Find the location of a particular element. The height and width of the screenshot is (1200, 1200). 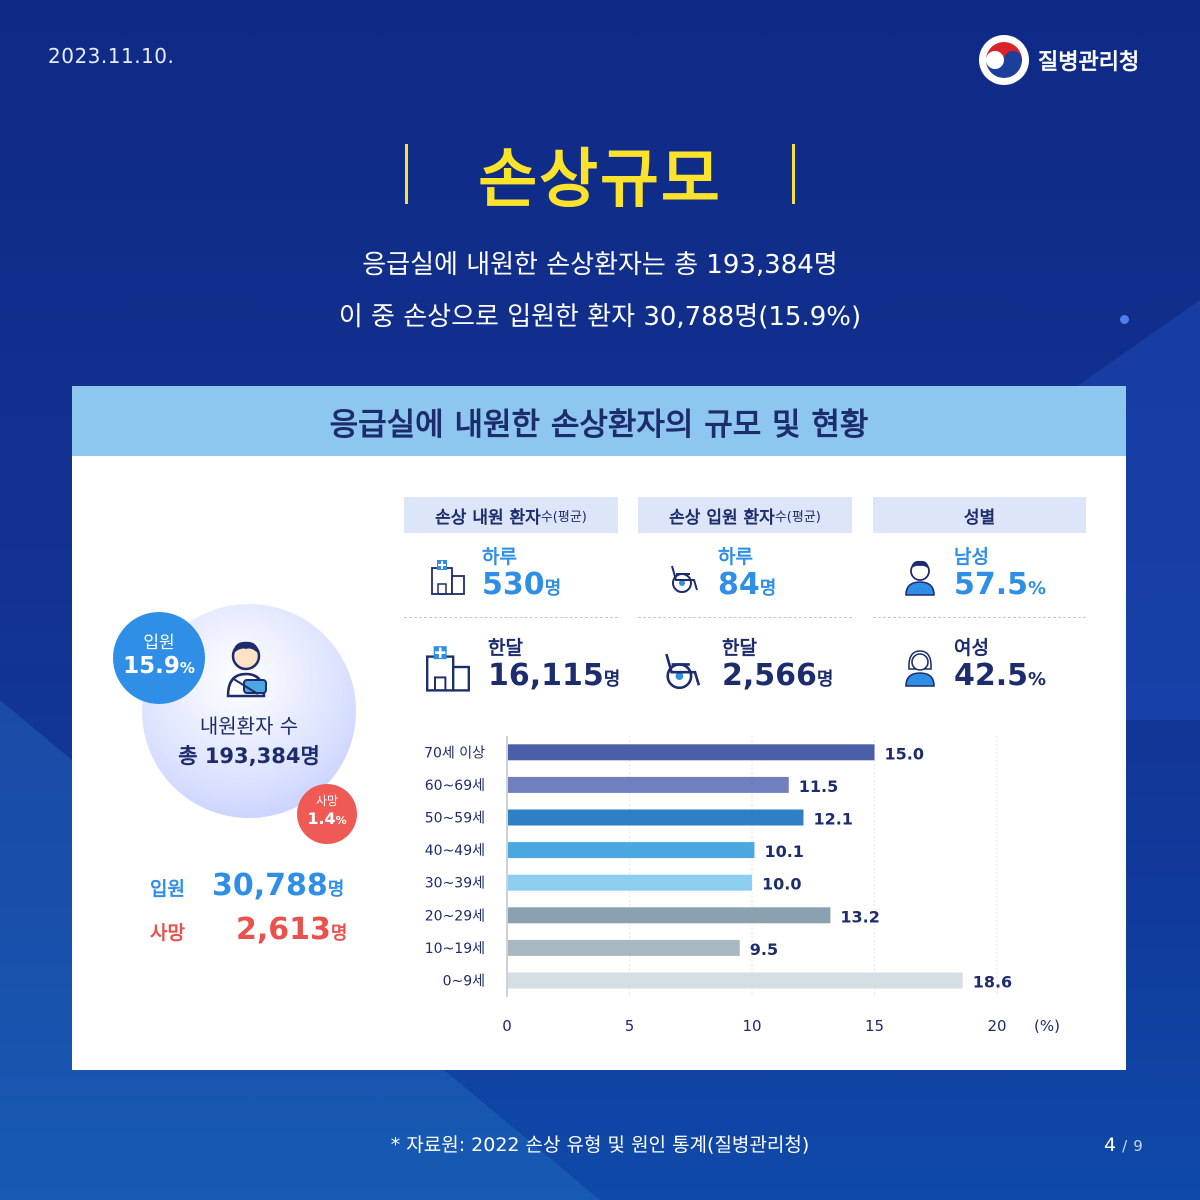

taegeuk-icon is located at coordinates (1004, 60).